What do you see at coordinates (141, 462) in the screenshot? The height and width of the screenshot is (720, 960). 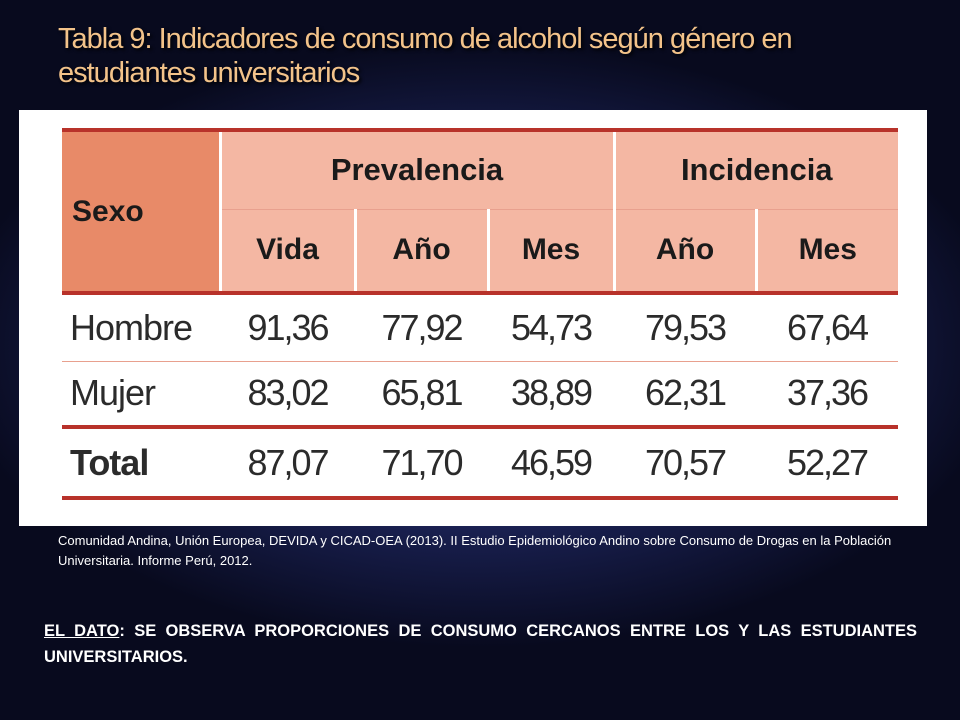 I see `row-label-total: Total` at bounding box center [141, 462].